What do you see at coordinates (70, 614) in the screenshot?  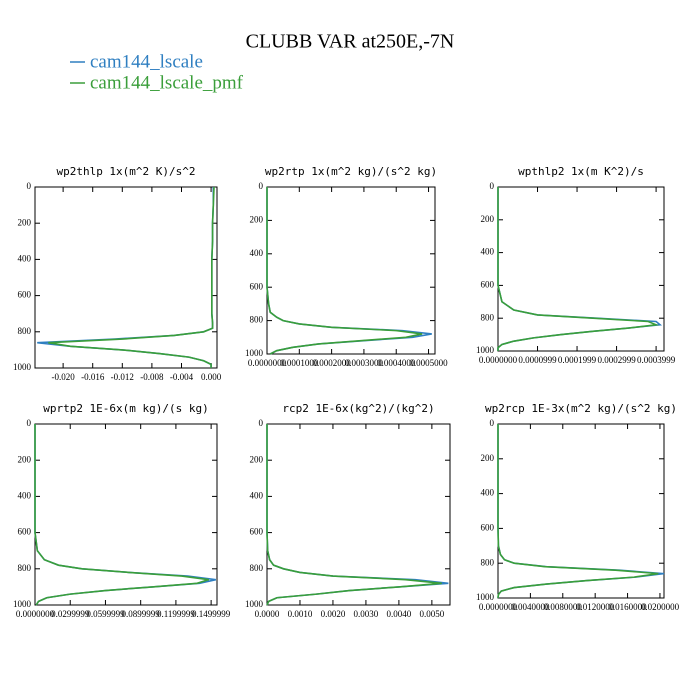 I see `x-tick-label: 0.0299999` at bounding box center [70, 614].